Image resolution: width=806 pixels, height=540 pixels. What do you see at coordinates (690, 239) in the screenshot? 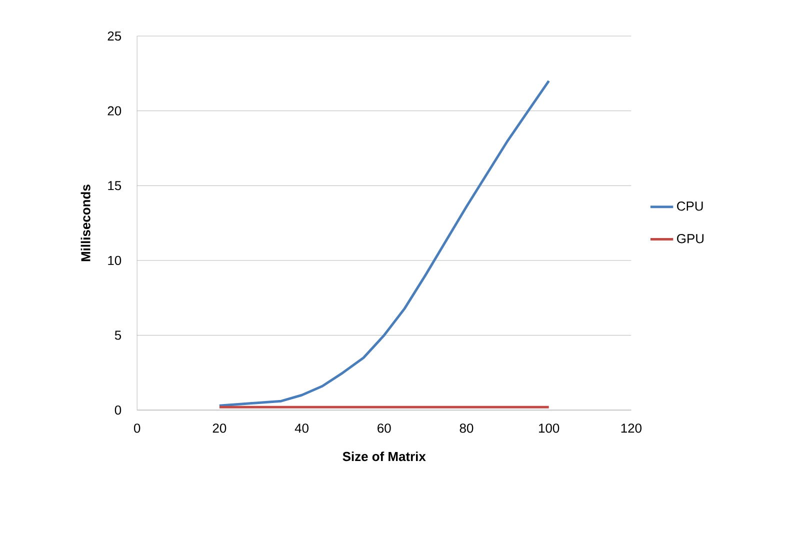
I see `legend-label: GPU` at bounding box center [690, 239].